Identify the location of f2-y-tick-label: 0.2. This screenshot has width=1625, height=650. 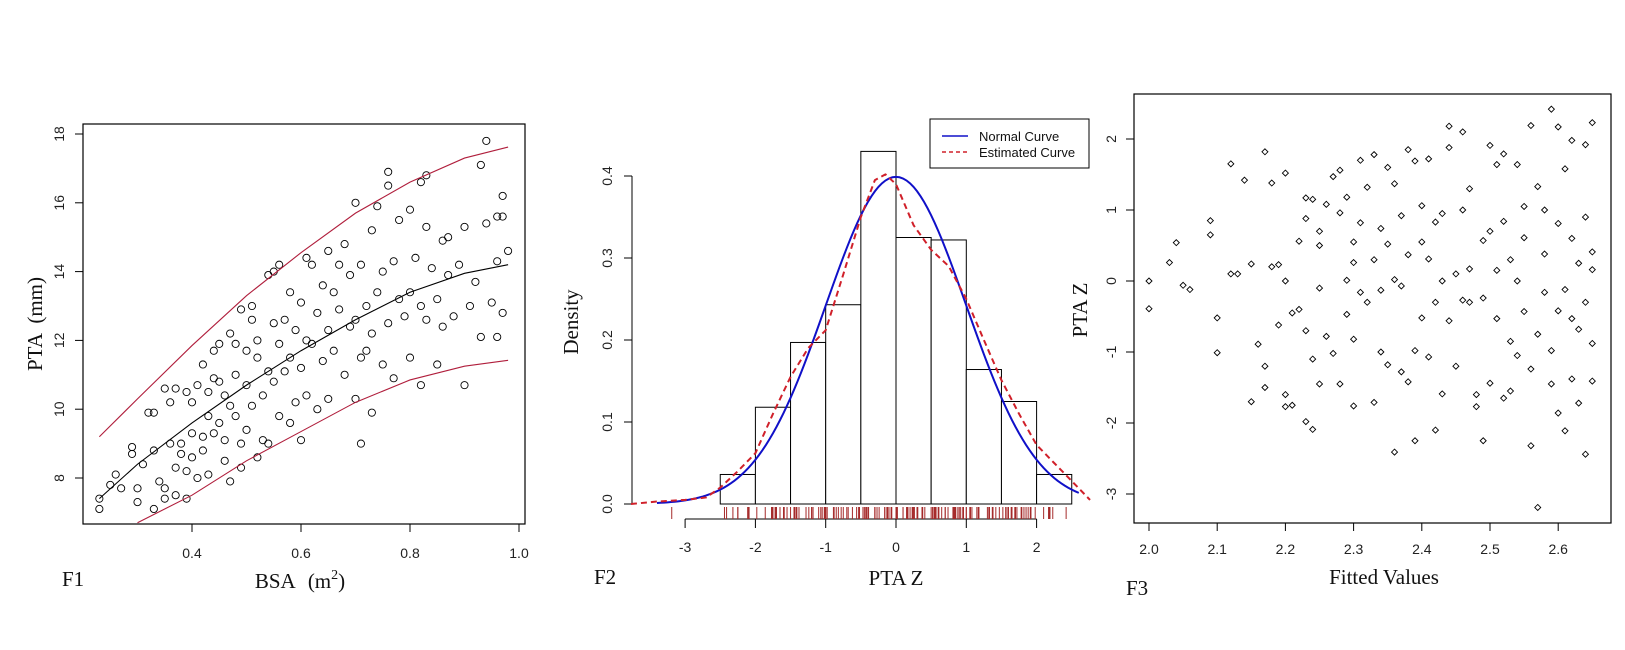
(607, 340).